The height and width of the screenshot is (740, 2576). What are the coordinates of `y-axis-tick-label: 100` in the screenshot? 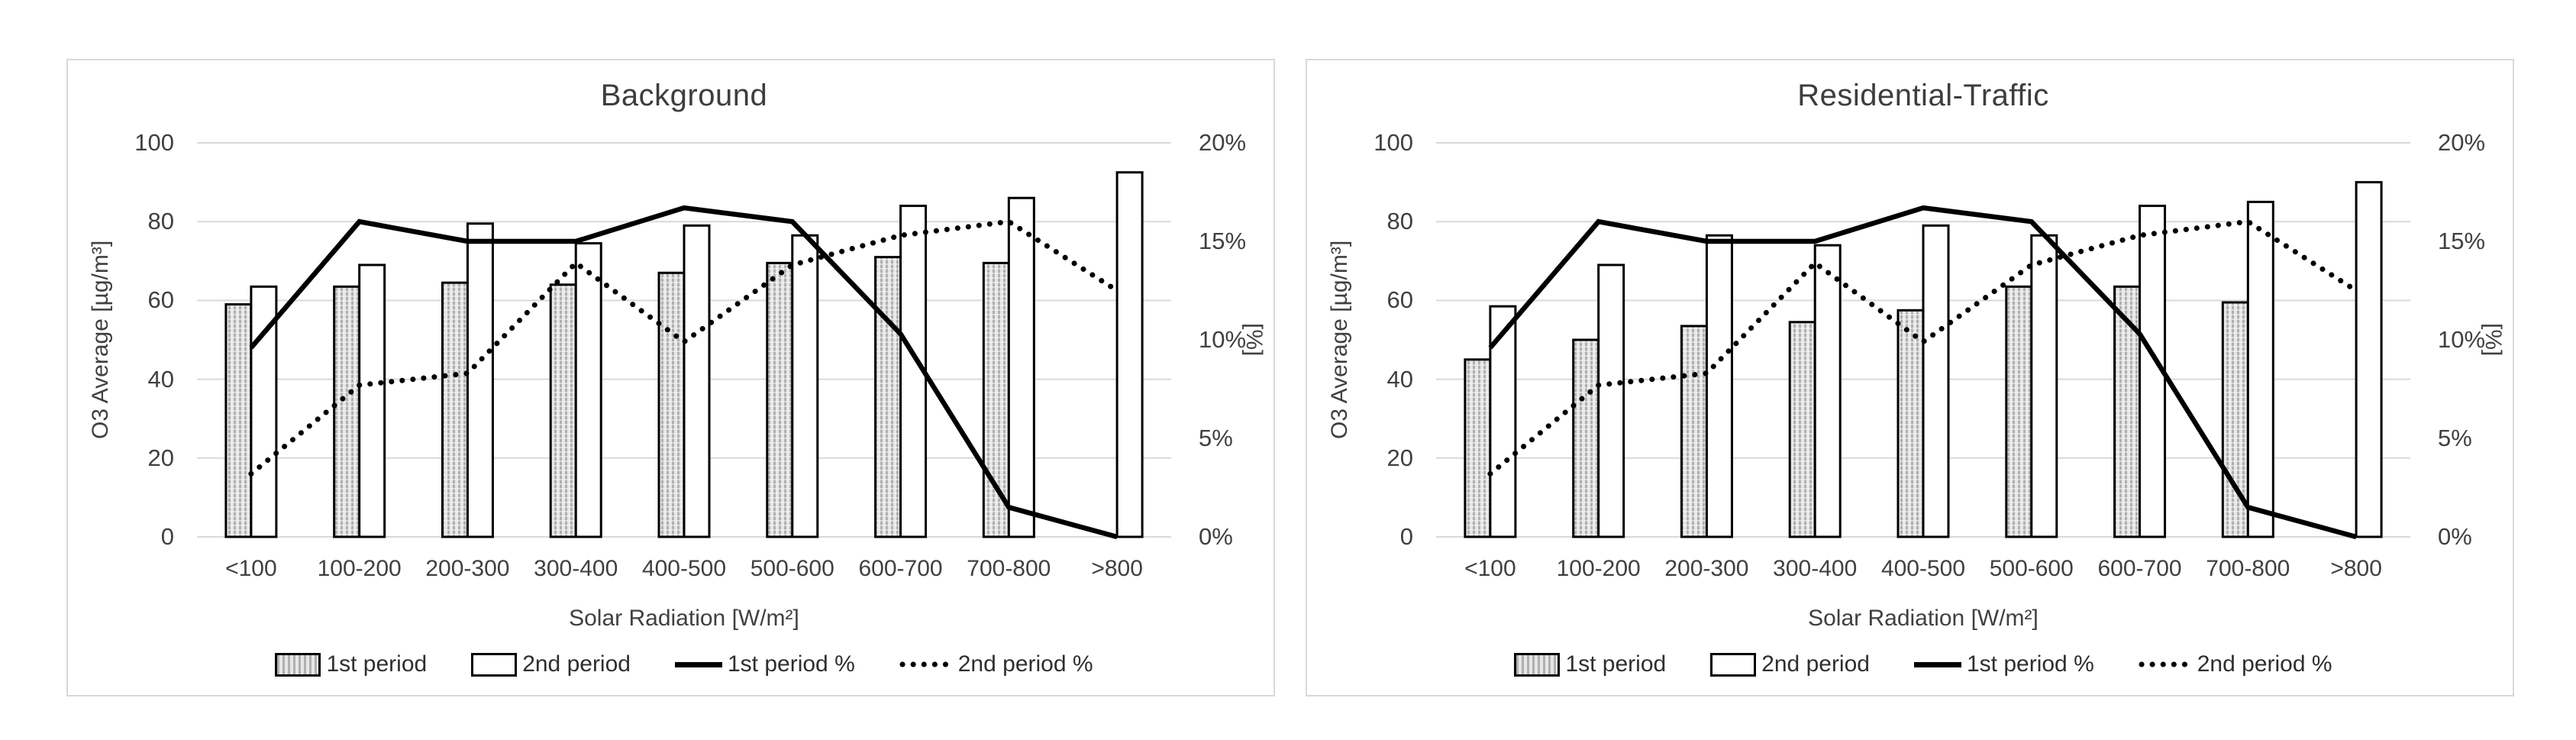 It's located at (154, 142).